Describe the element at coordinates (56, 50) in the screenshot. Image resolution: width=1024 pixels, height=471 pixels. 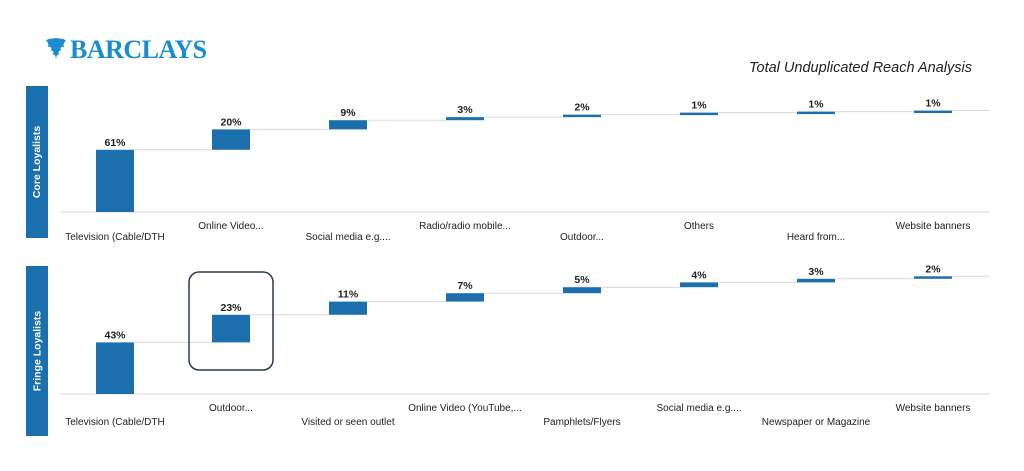
I see `eagle-icon` at that location.